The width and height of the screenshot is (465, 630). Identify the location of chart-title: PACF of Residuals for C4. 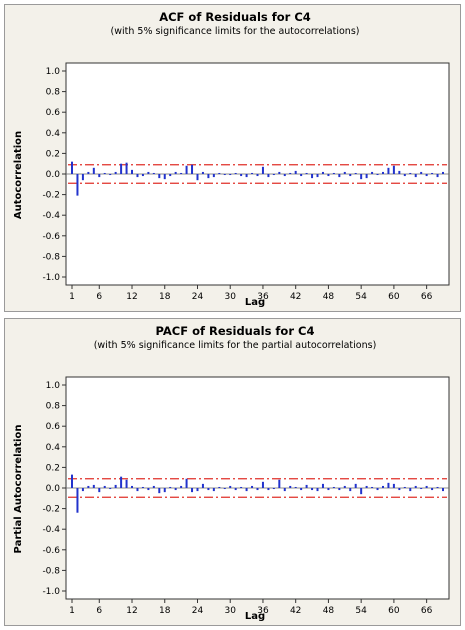
(235, 331).